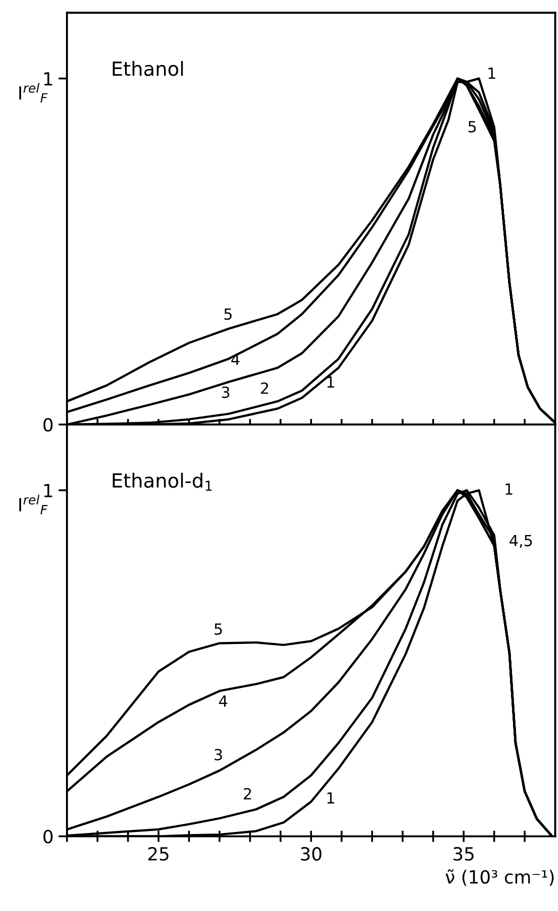  Describe the element at coordinates (147, 68) in the screenshot. I see `text: Ethanol` at that location.